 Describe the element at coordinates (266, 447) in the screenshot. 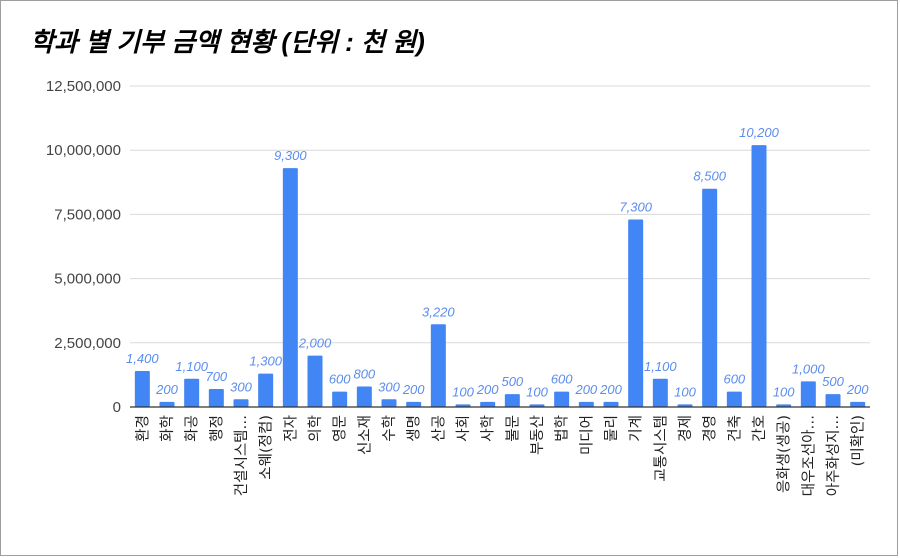

I see `x-tick-label: 소웨(정컴)` at that location.